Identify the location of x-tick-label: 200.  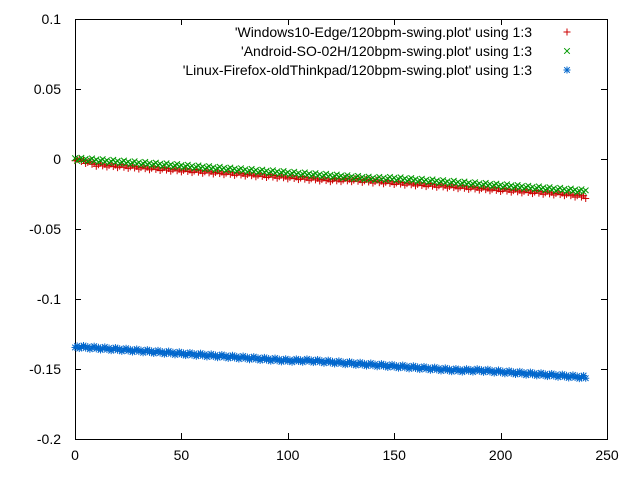
(501, 455).